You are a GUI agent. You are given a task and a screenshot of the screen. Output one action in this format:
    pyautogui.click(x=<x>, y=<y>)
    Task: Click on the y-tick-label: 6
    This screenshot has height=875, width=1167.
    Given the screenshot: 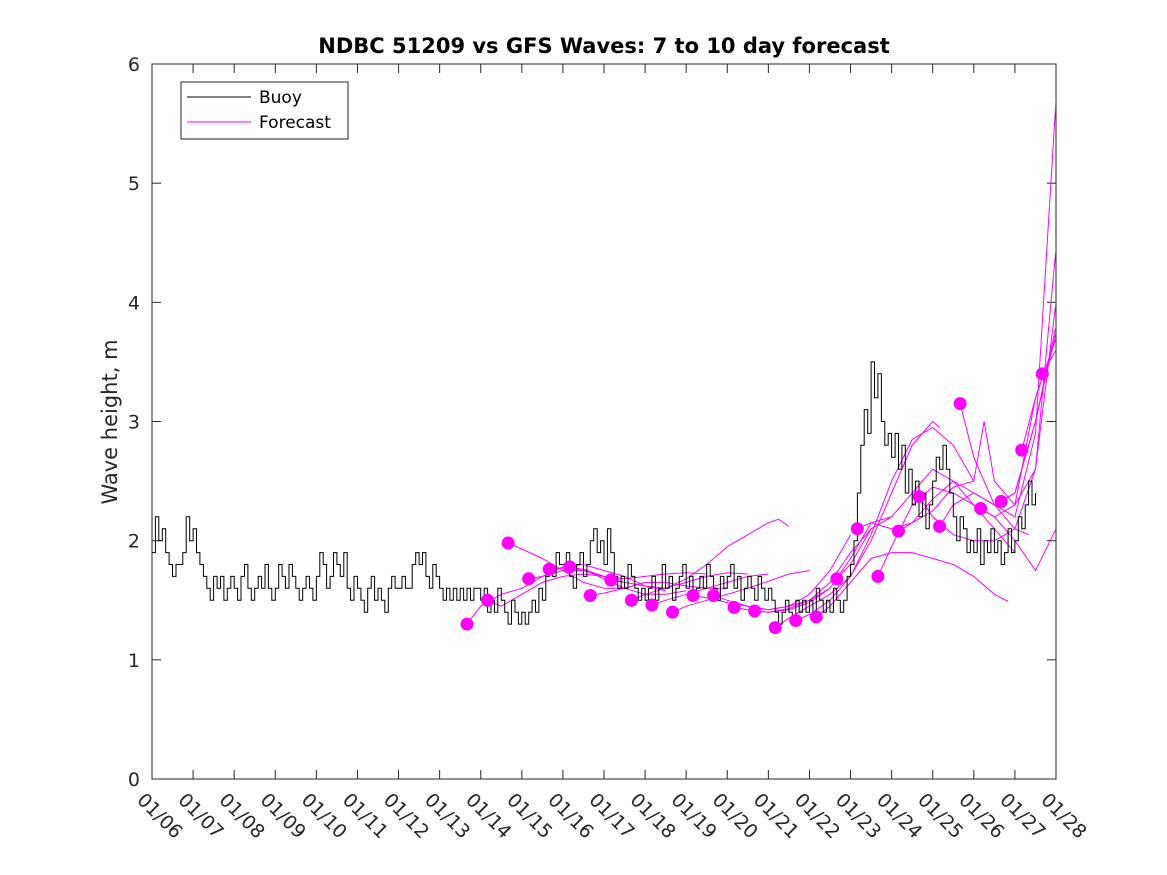 What is the action you would take?
    pyautogui.click(x=134, y=65)
    